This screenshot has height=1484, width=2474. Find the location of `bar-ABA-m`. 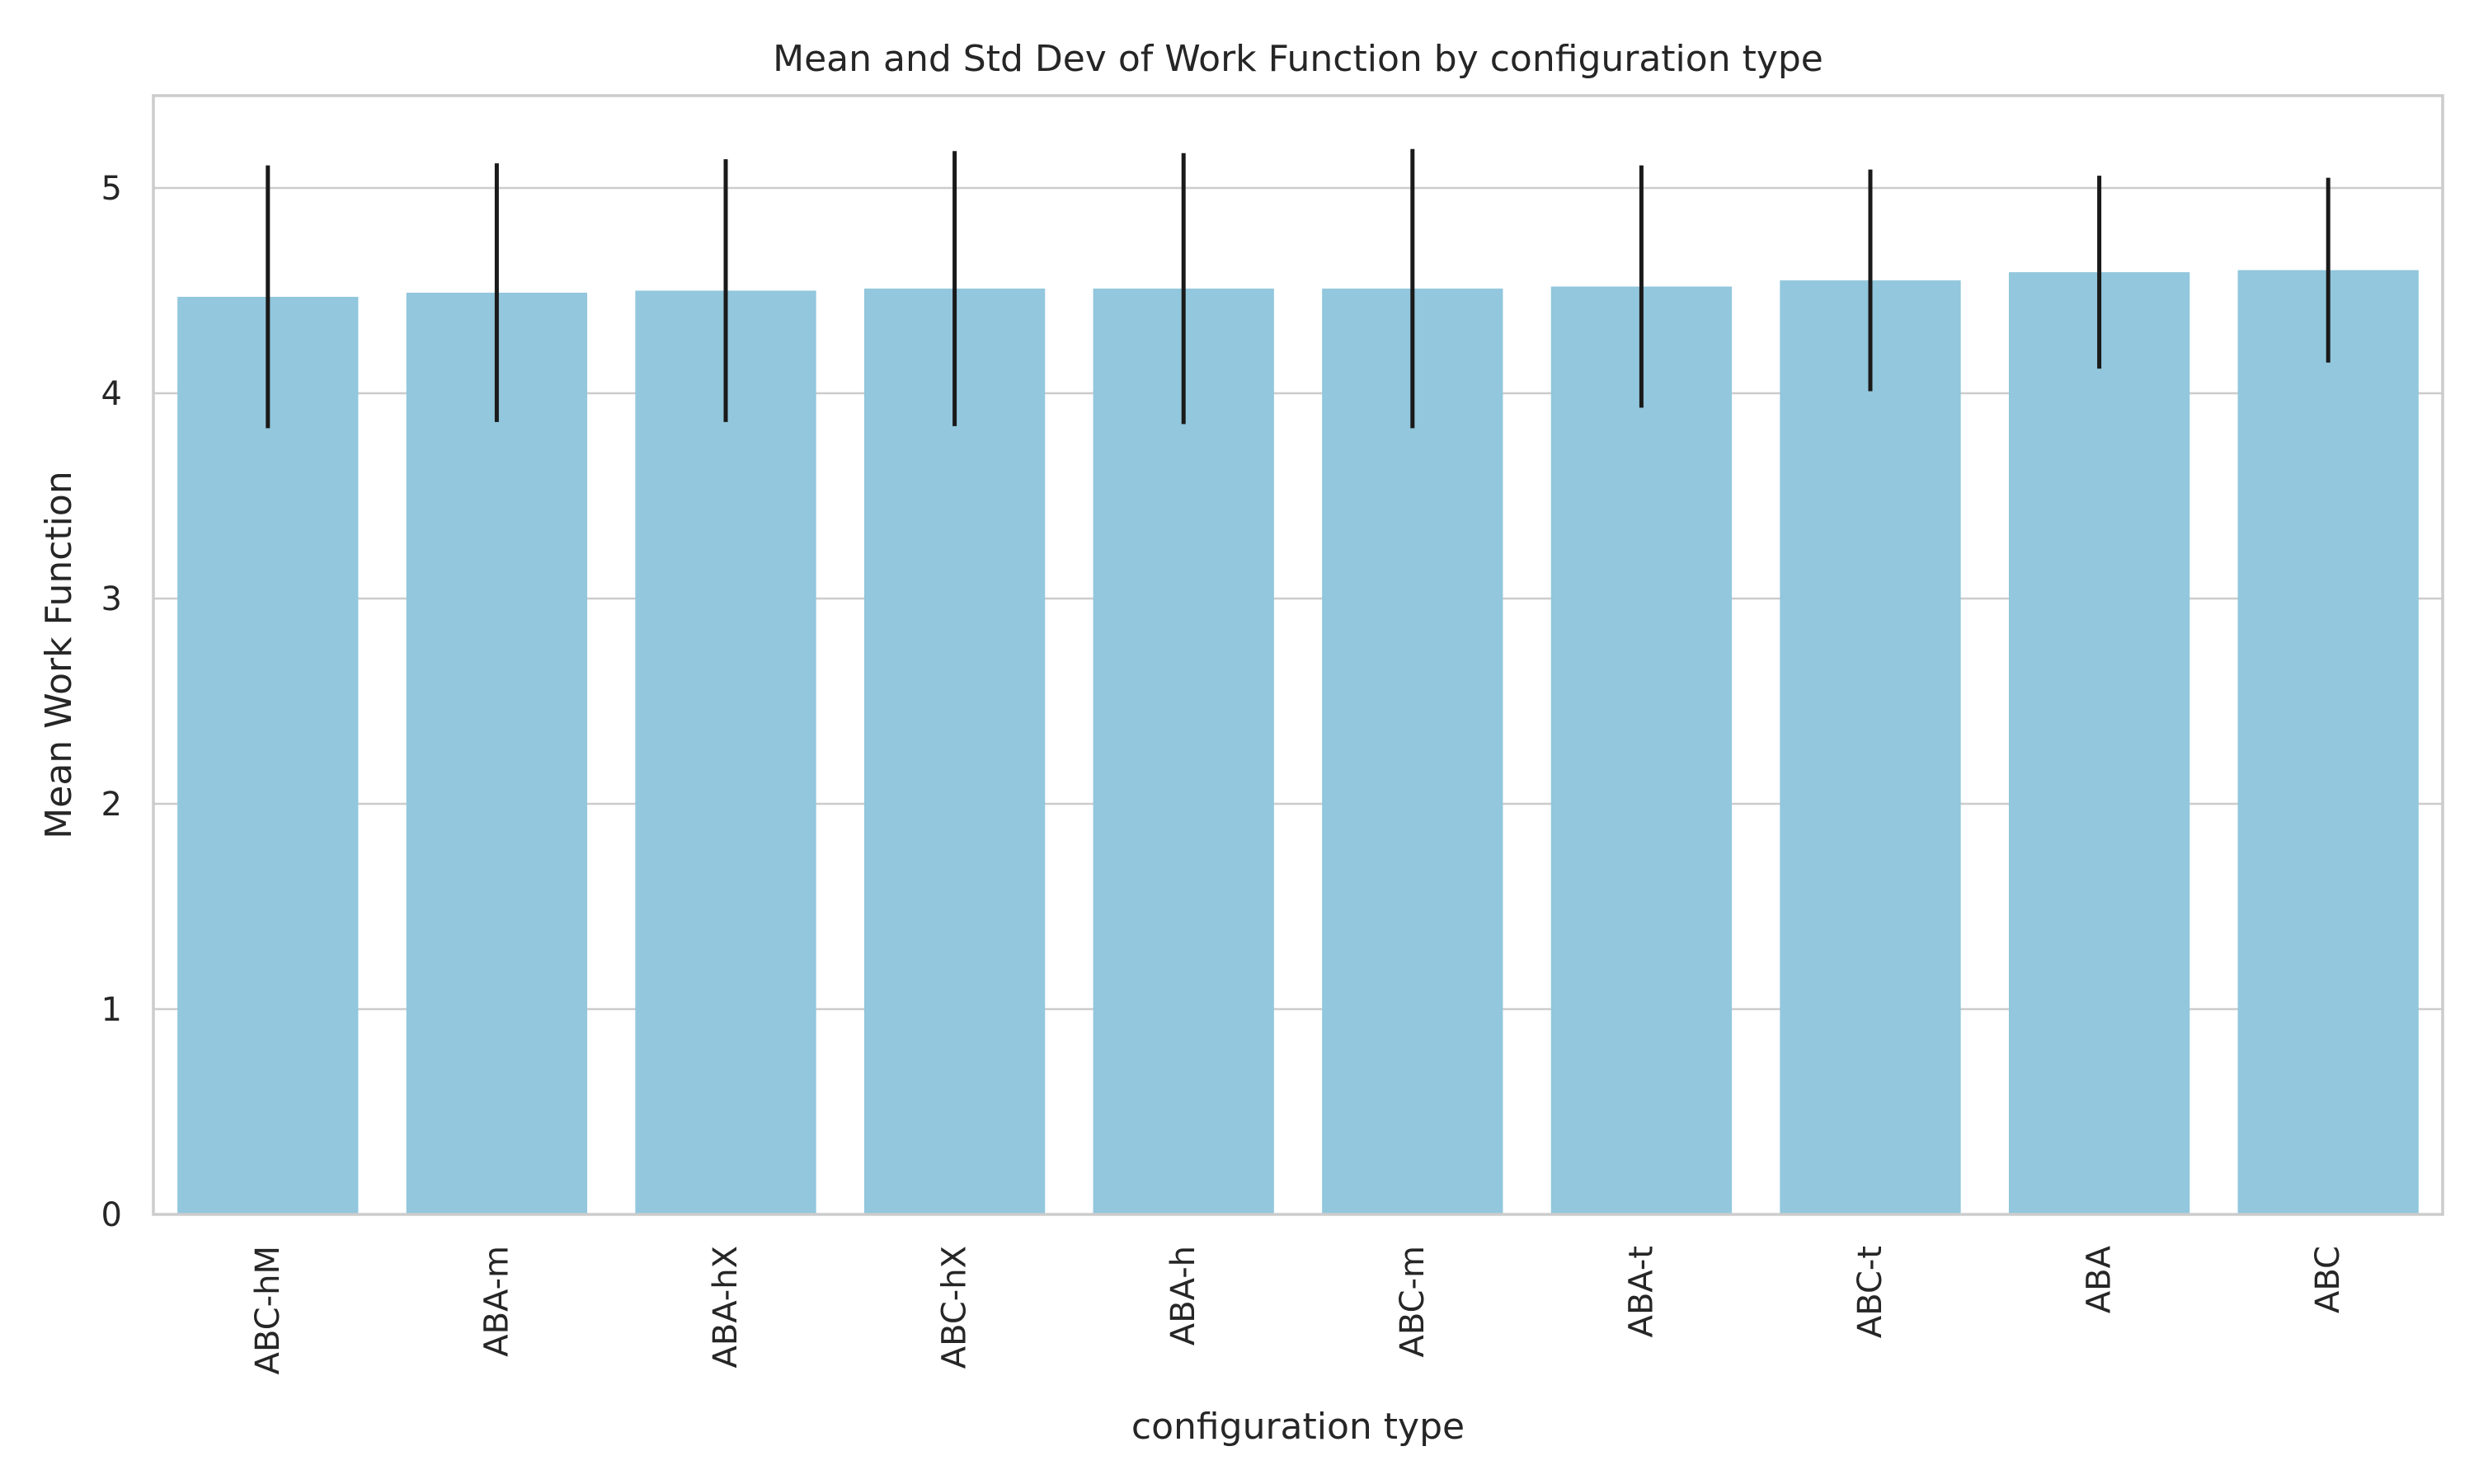

bar-ABA-m is located at coordinates (497, 753).